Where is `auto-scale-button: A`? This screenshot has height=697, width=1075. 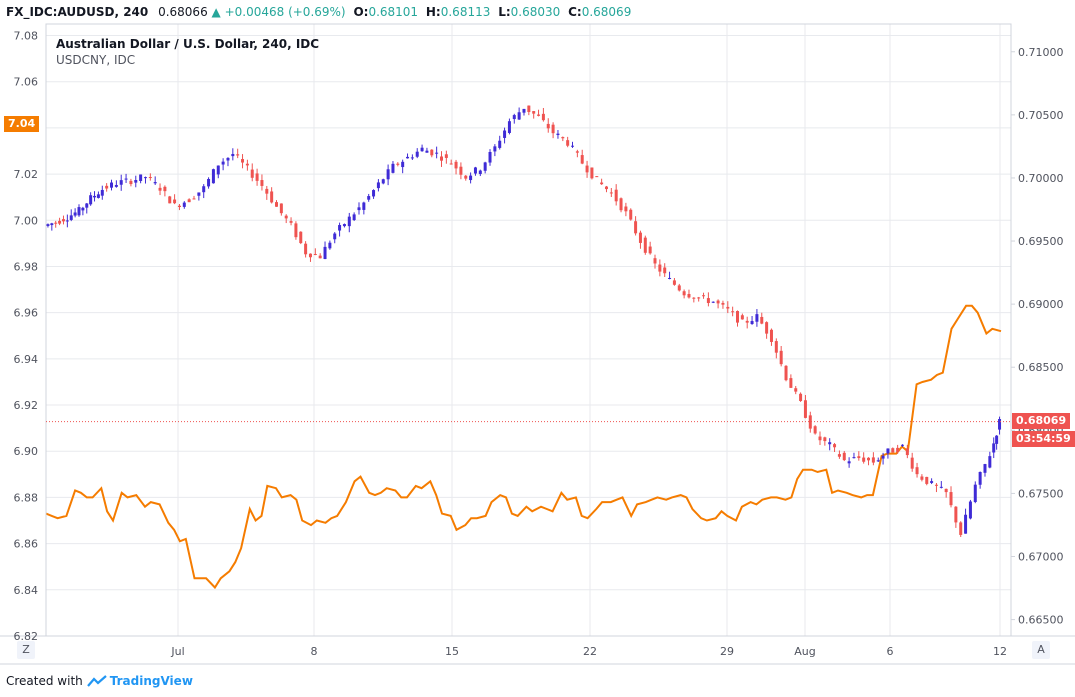
auto-scale-button: A is located at coordinates (1041, 650).